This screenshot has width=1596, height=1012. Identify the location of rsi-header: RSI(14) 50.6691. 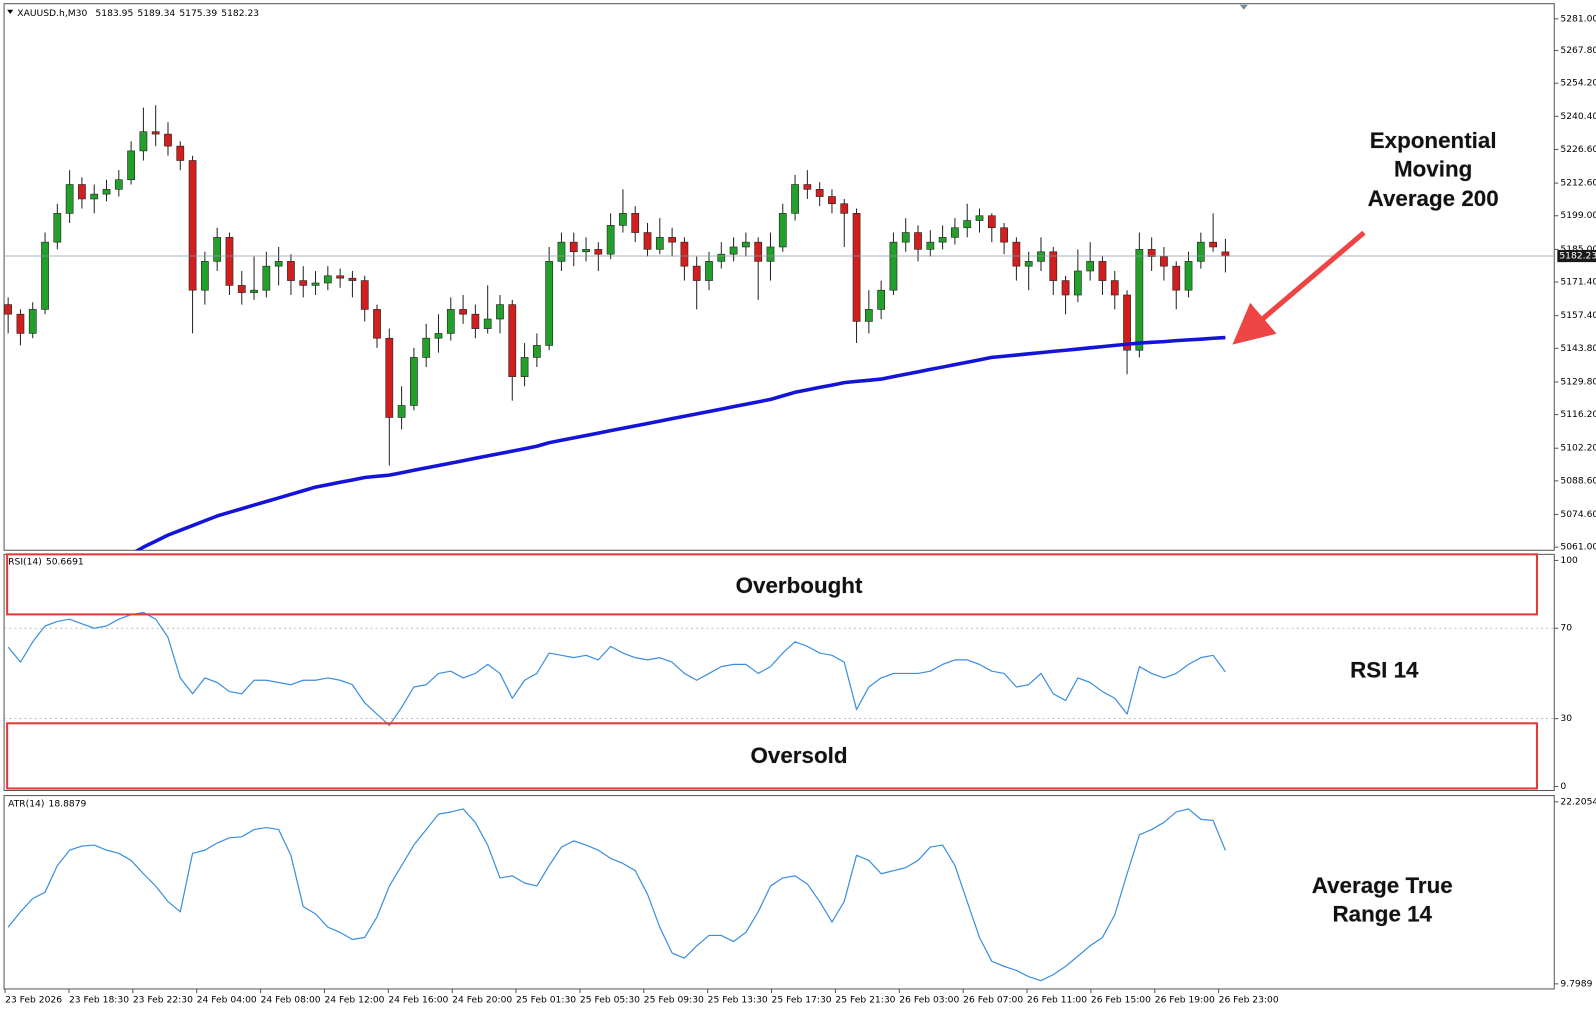
(46, 561).